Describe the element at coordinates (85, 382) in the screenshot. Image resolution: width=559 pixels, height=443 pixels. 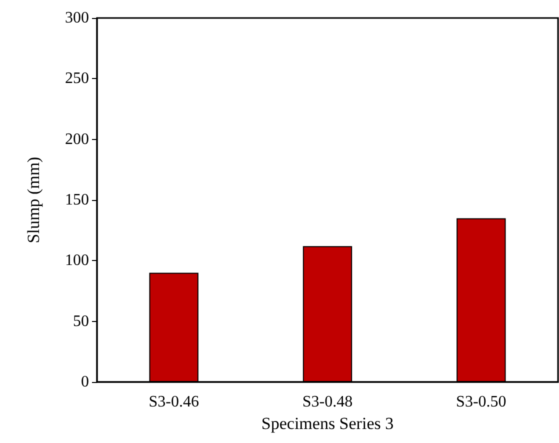
I see `y-tick-label: 0` at that location.